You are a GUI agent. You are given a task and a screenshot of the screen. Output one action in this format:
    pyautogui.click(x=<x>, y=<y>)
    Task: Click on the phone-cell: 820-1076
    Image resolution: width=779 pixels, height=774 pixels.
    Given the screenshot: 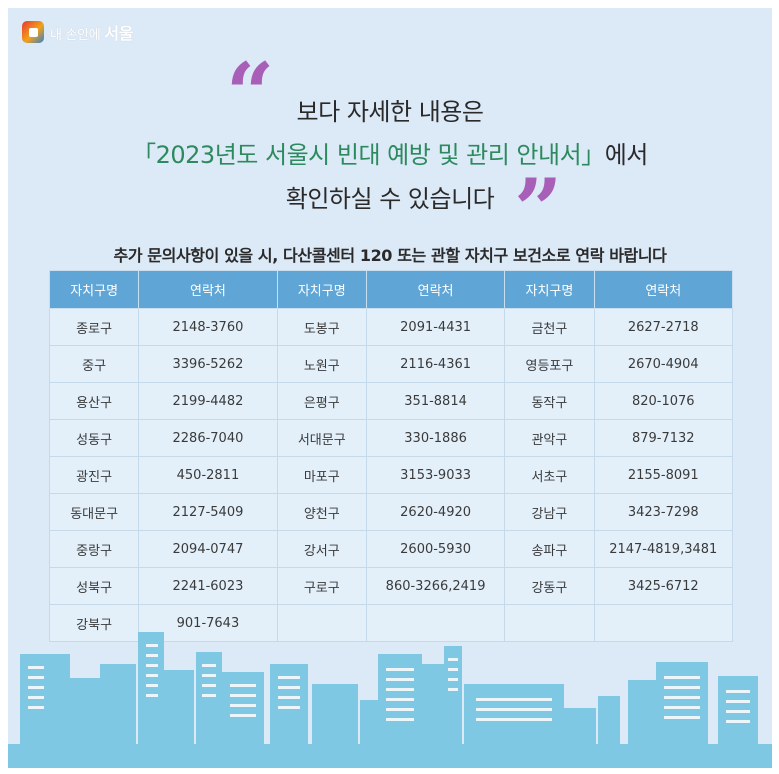 What is the action you would take?
    pyautogui.click(x=663, y=401)
    